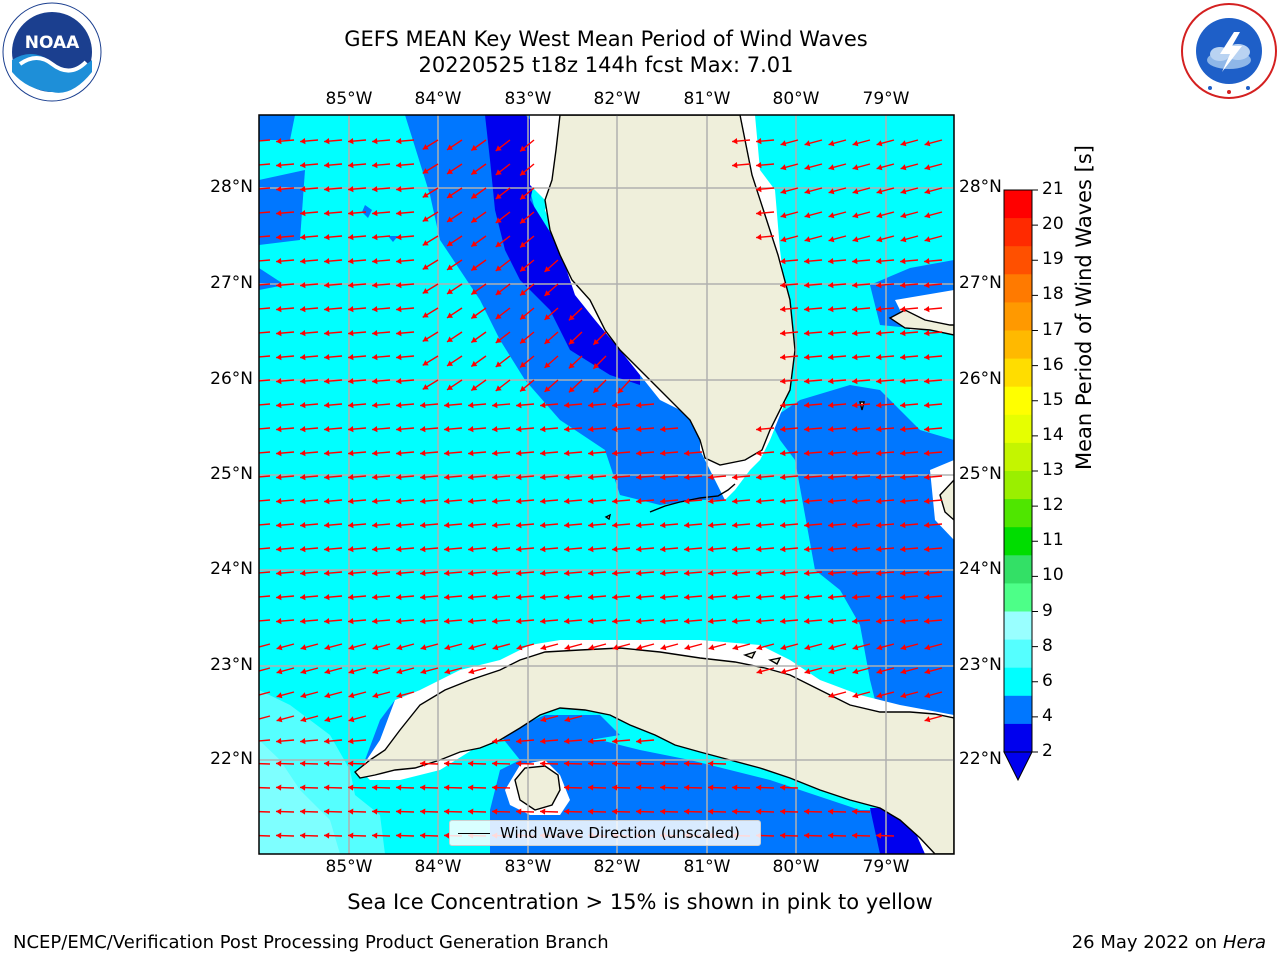 This screenshot has width=1280, height=960. Describe the element at coordinates (1047, 680) in the screenshot. I see `colorbar-tick-label: 6` at that location.